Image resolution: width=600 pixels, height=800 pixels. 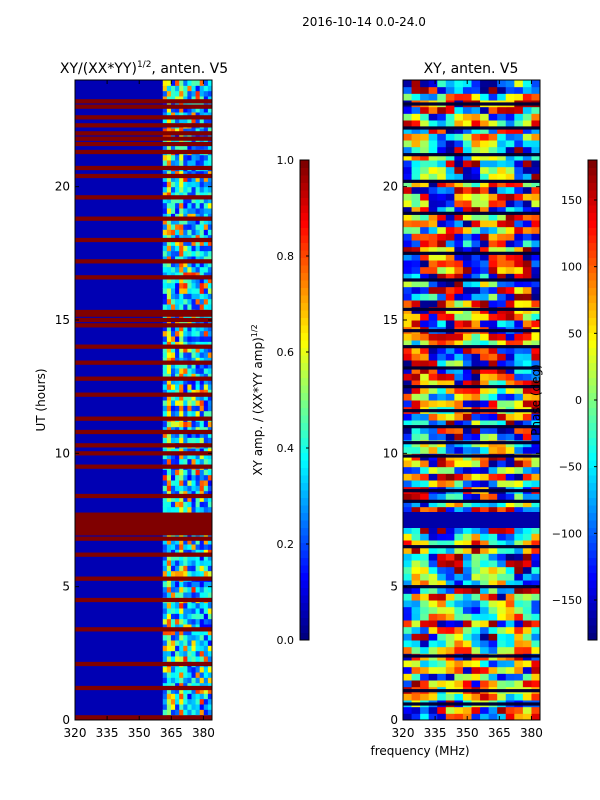 What do you see at coordinates (471, 69) in the screenshot?
I see `right-title: XY, anten. V5` at bounding box center [471, 69].